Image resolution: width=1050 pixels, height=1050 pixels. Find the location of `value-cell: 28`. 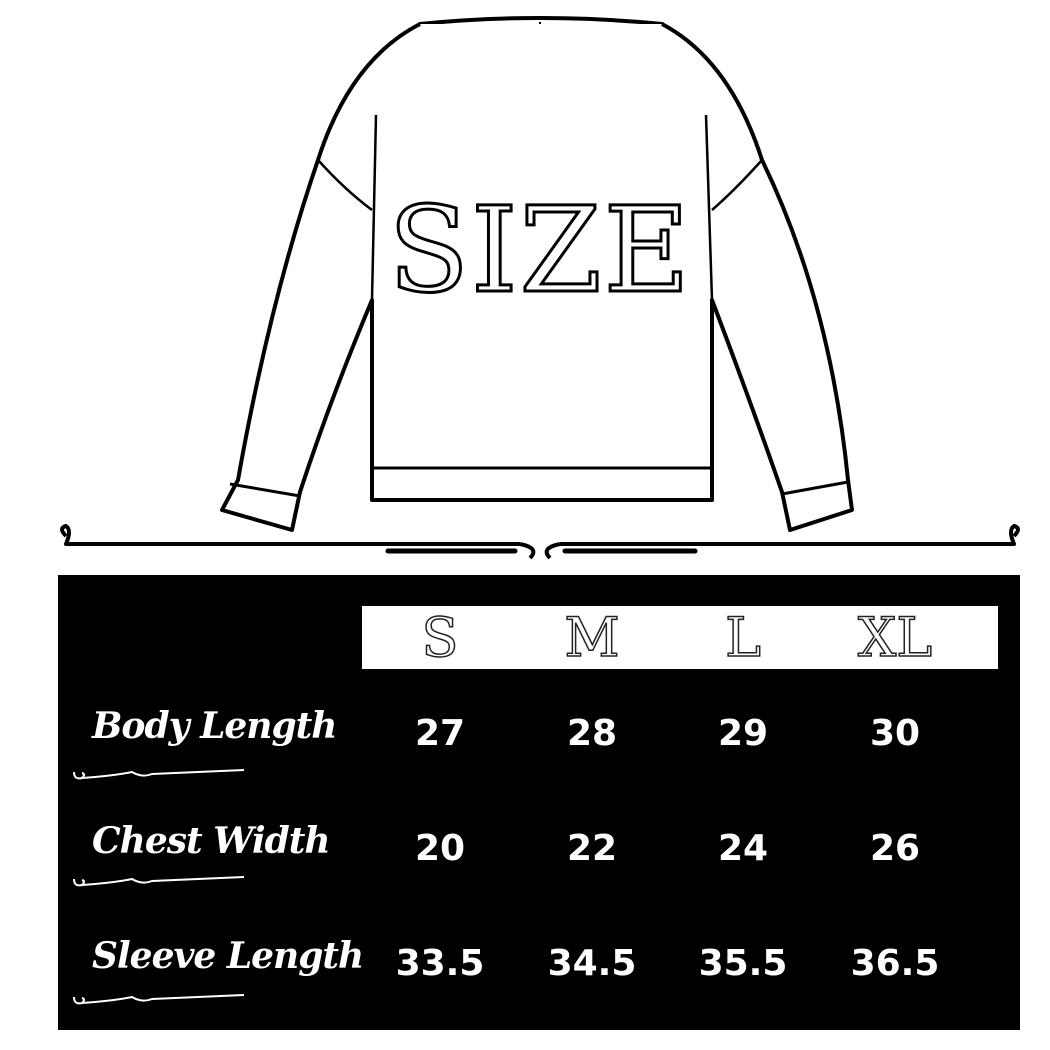

value-cell: 28 is located at coordinates (592, 733).